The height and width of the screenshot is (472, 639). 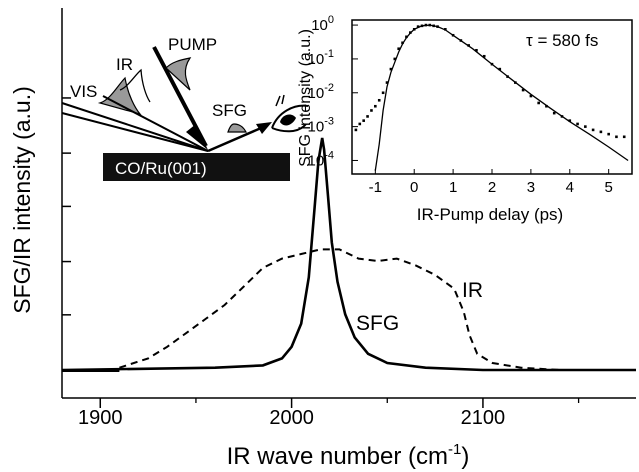 What do you see at coordinates (329, 413) in the screenshot?
I see `main-x-ticks: 1900 2000 2100` at bounding box center [329, 413].